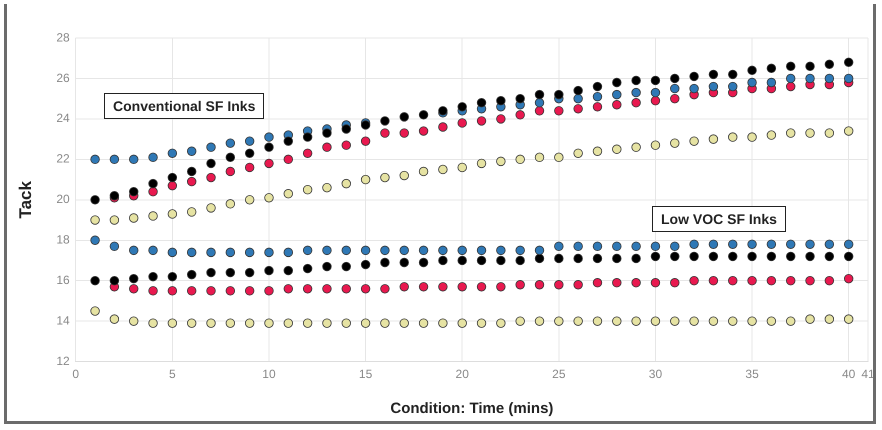  I want to click on y-axis-title: Tack, so click(25, 199).